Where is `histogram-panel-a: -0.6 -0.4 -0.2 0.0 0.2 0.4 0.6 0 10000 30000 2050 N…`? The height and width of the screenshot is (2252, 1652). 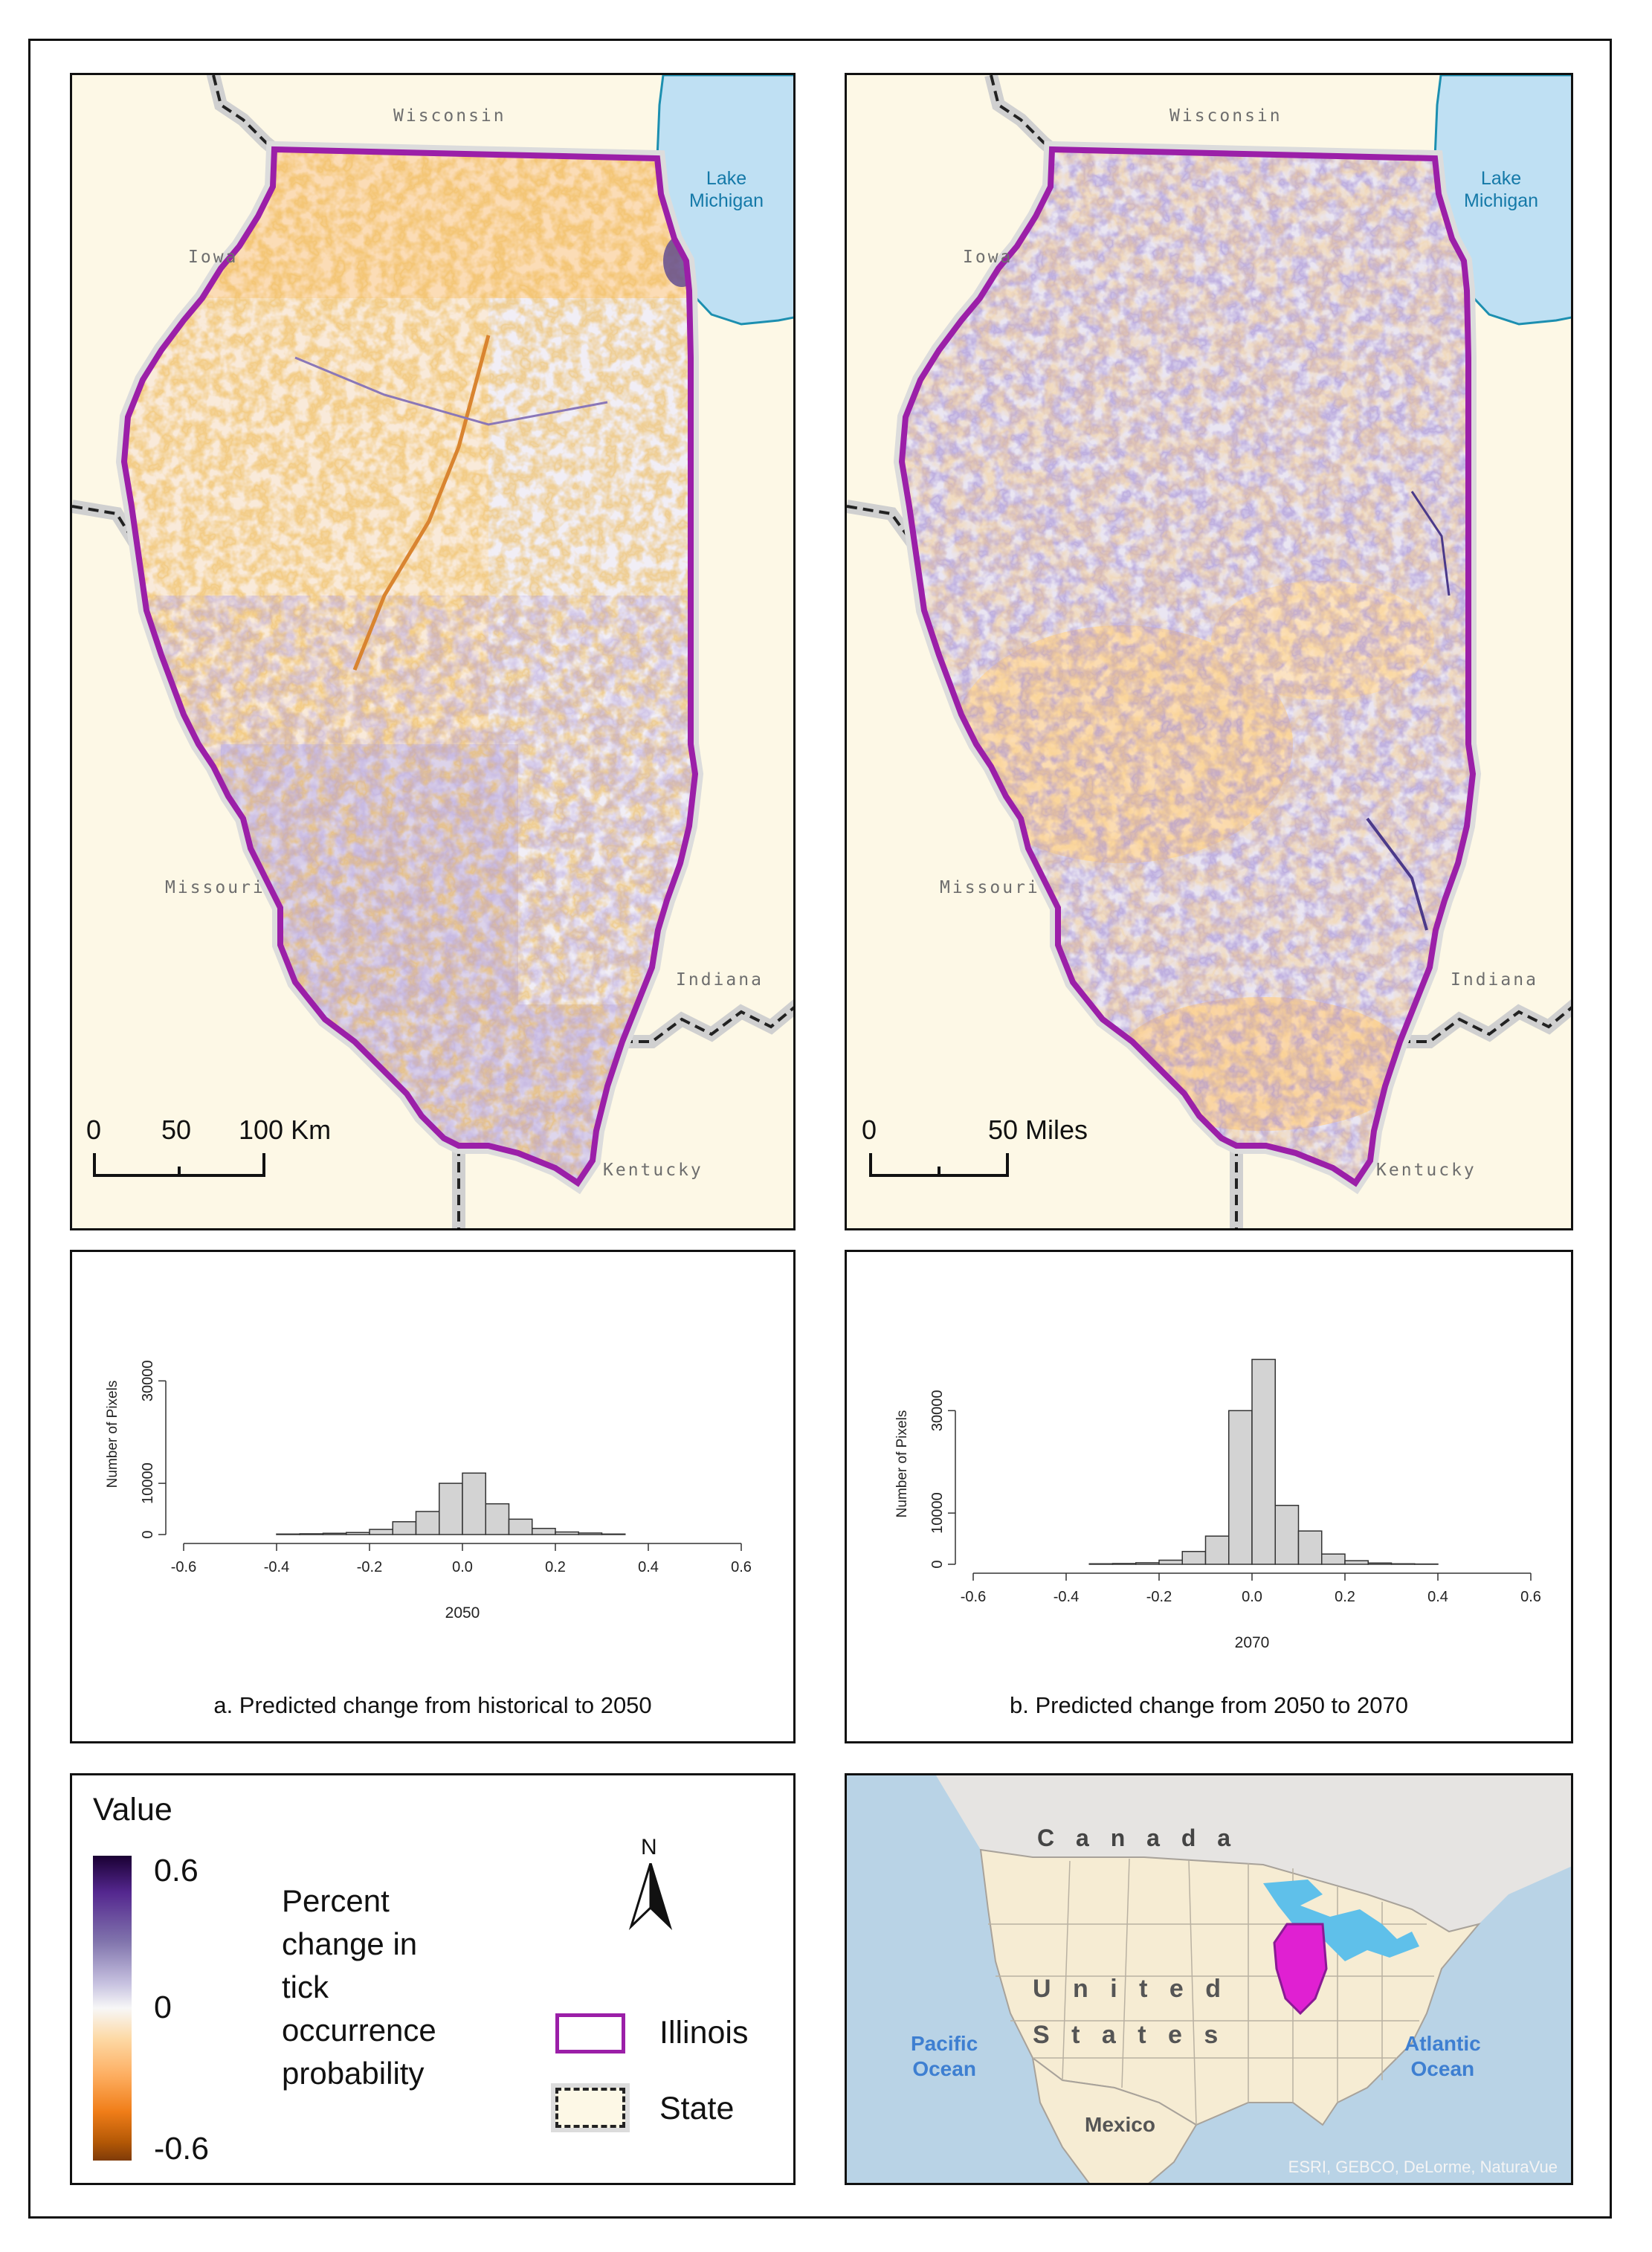 histogram-panel-a: -0.6 -0.4 -0.2 0.0 0.2 0.4 0.6 0 10000 30000 2050 N… is located at coordinates (433, 1496).